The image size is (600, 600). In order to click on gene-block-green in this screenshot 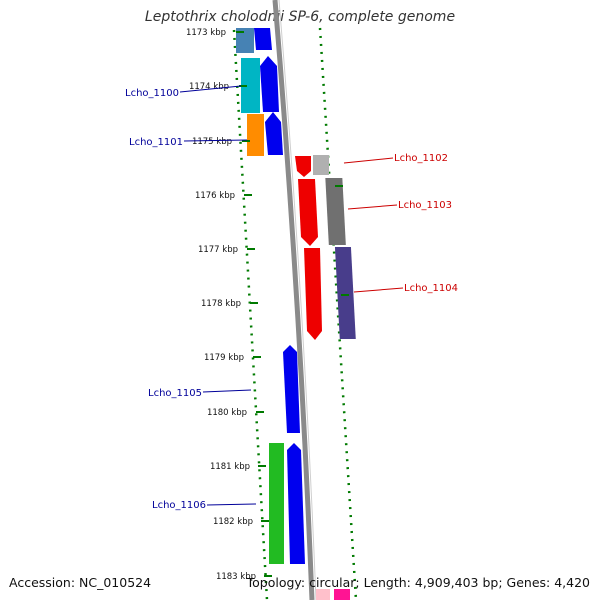, I will do `click(276, 503)`.